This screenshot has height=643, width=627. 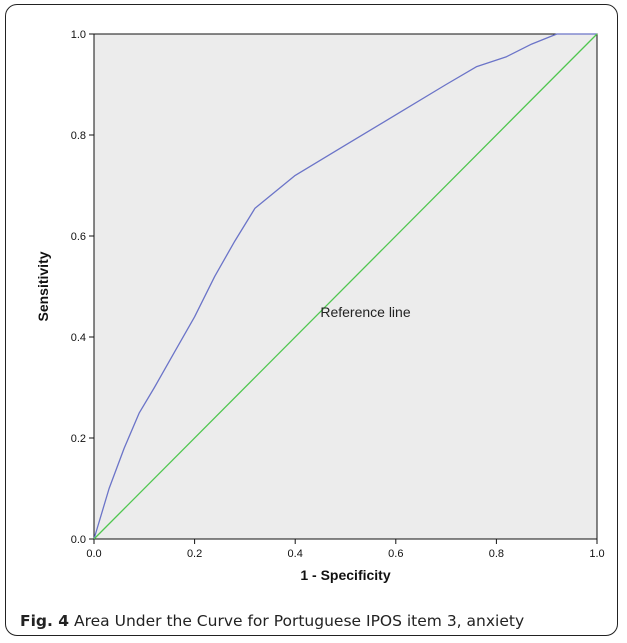 I want to click on y-tick-label: 0.6, so click(x=78, y=237).